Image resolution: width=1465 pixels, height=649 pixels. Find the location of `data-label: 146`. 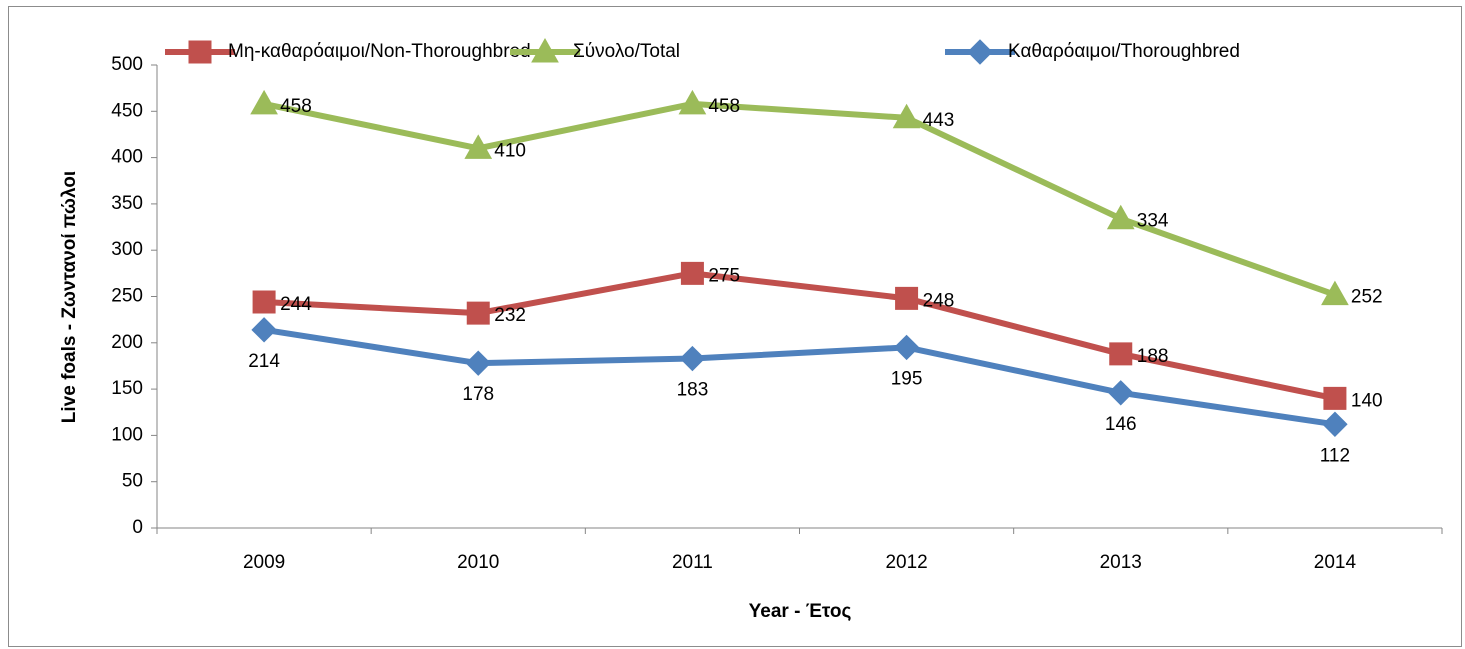

data-label: 146 is located at coordinates (1121, 424).